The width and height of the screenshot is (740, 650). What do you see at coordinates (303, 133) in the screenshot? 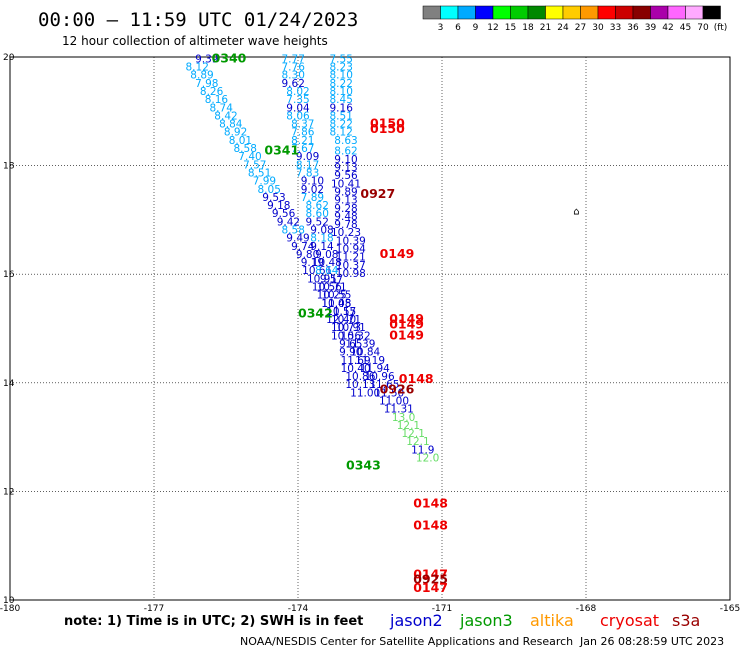
I see `swh-value-label: 7.86` at bounding box center [303, 133].